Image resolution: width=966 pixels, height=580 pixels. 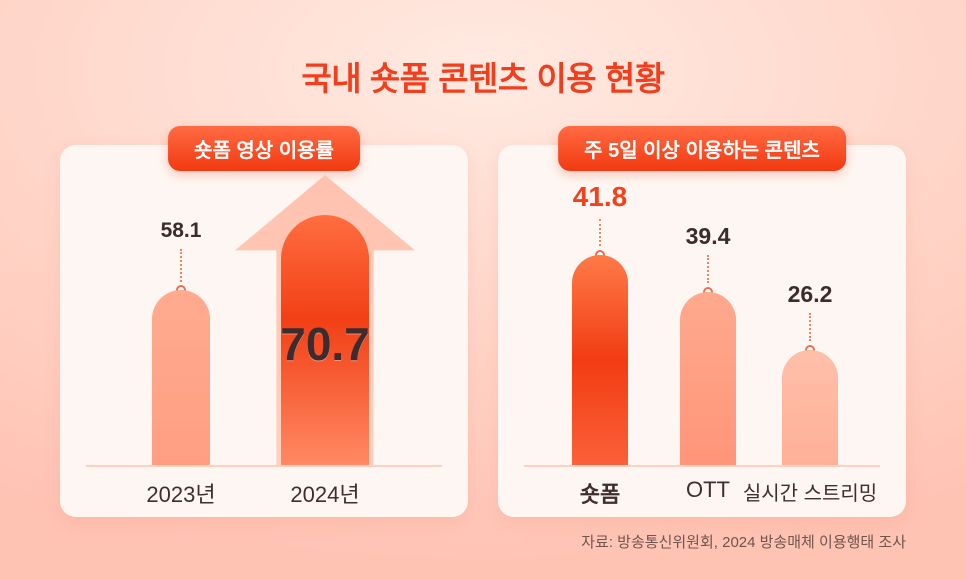 What do you see at coordinates (483, 78) in the screenshot?
I see `page-title: 국내 숏폼 콘텐츠 이용 현황` at bounding box center [483, 78].